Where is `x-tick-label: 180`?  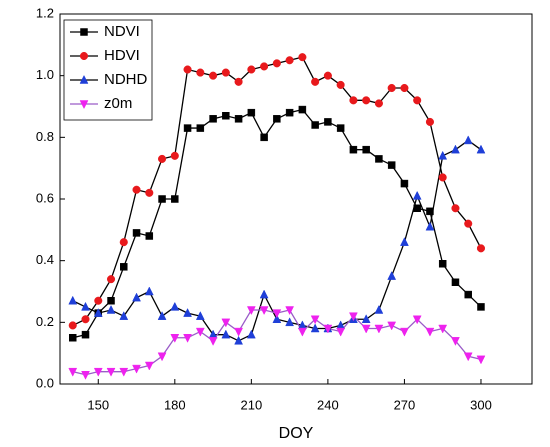 x-tick-label: 180 is located at coordinates (175, 404).